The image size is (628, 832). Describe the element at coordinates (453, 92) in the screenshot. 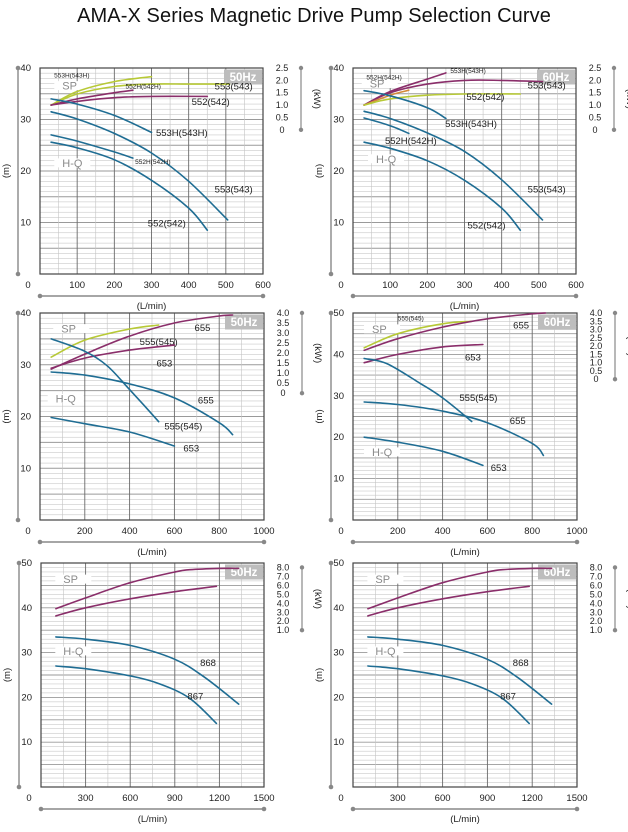

I see `sp-curve-553-543-` at that location.